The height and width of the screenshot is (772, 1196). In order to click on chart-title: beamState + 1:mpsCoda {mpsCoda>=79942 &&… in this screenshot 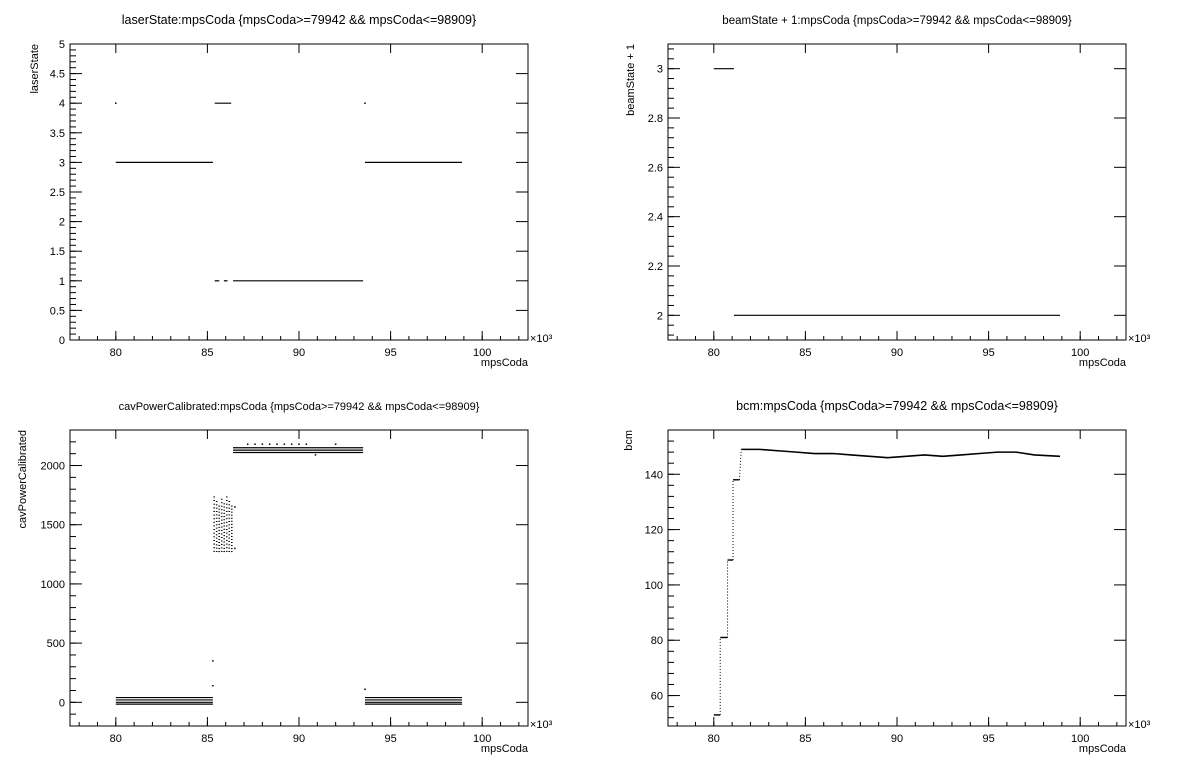, I will do `click(897, 21)`.